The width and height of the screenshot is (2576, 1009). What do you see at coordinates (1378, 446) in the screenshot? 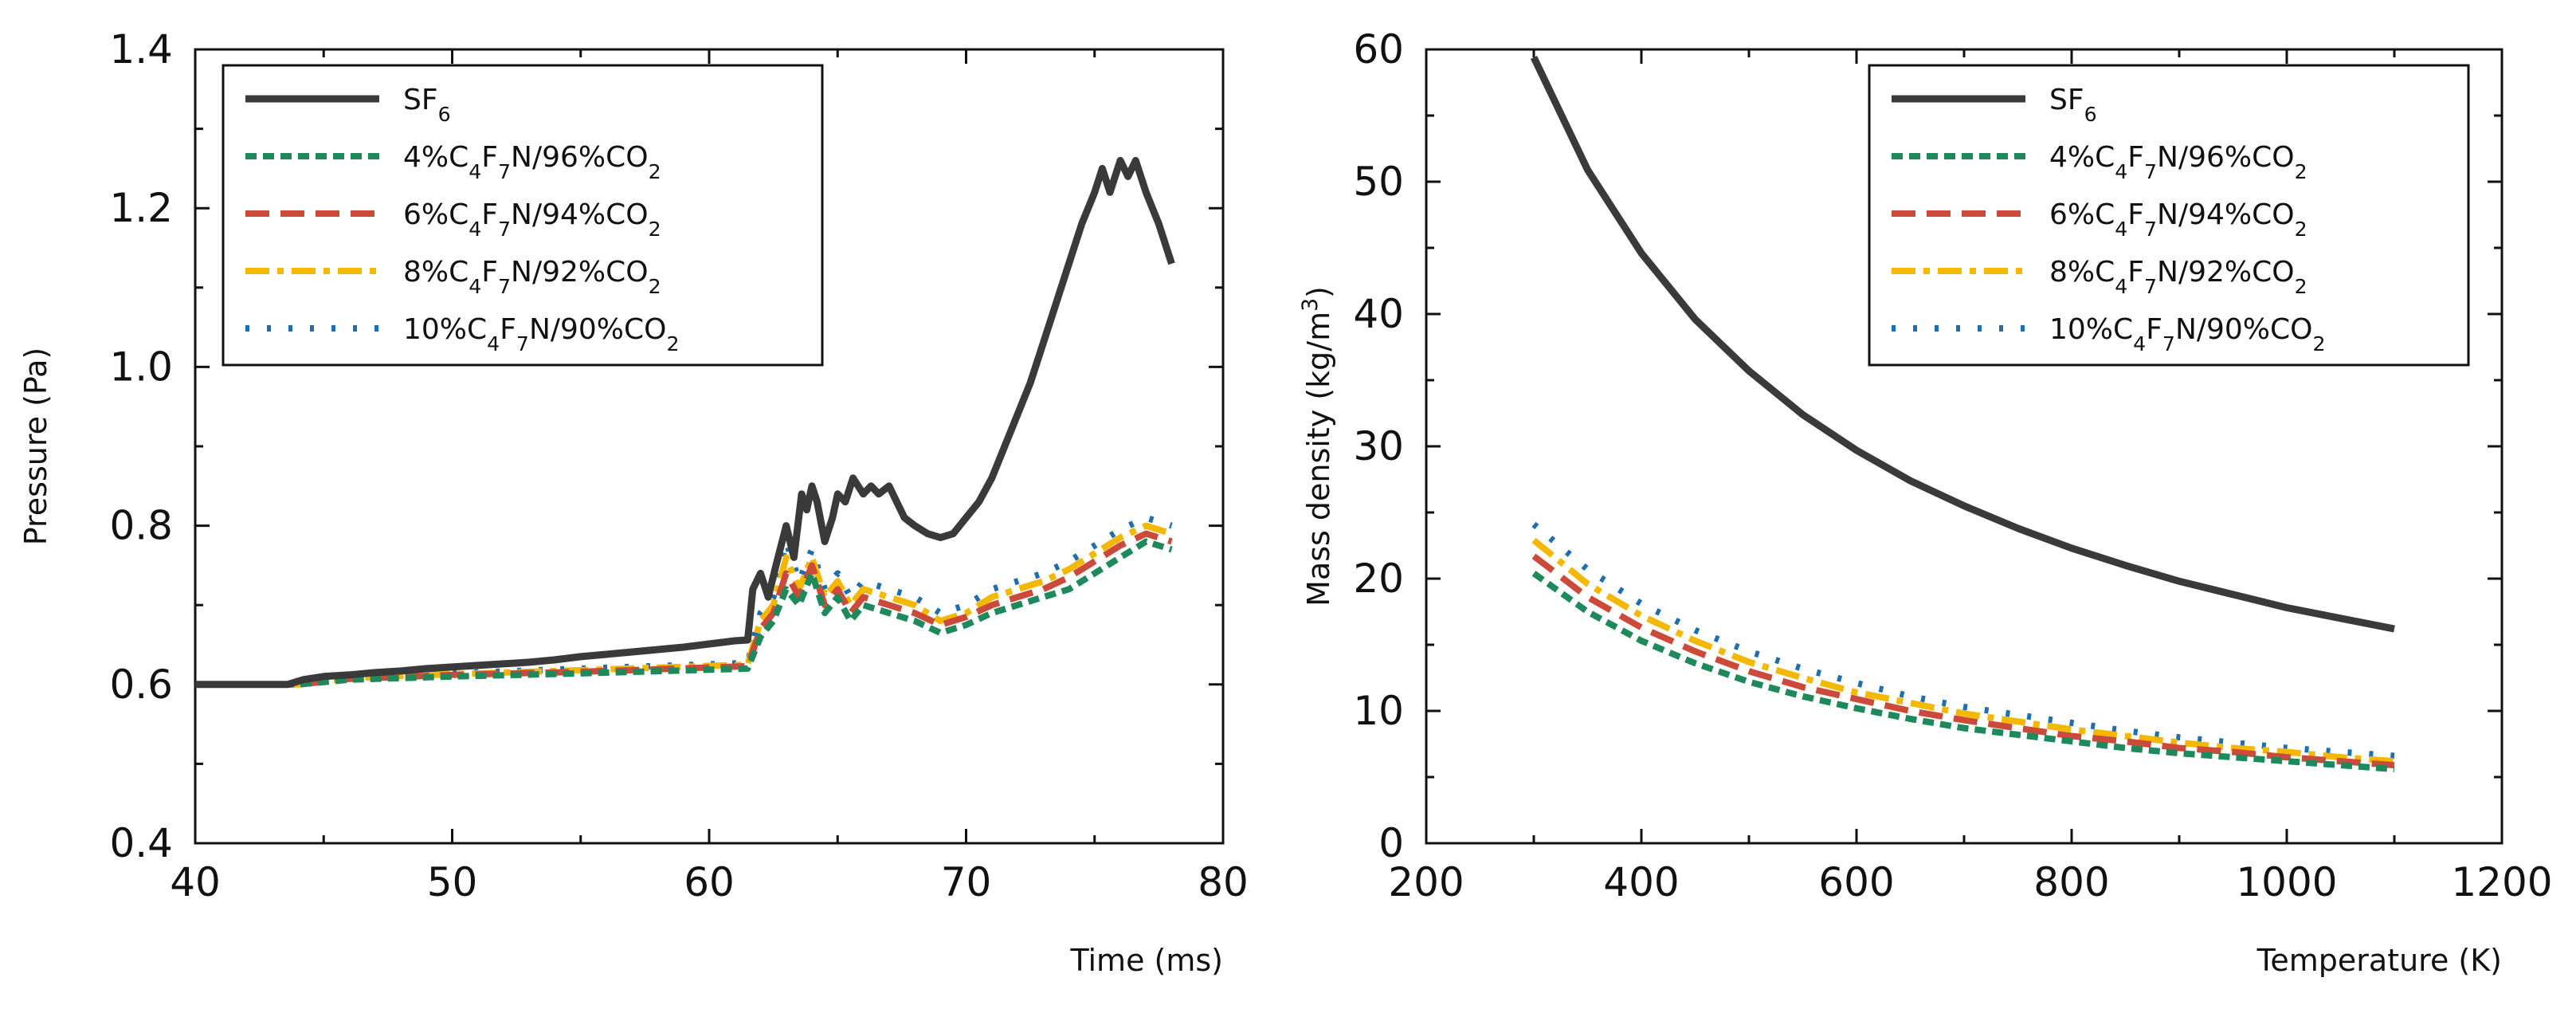
I see `y-tick-label: 30` at bounding box center [1378, 446].